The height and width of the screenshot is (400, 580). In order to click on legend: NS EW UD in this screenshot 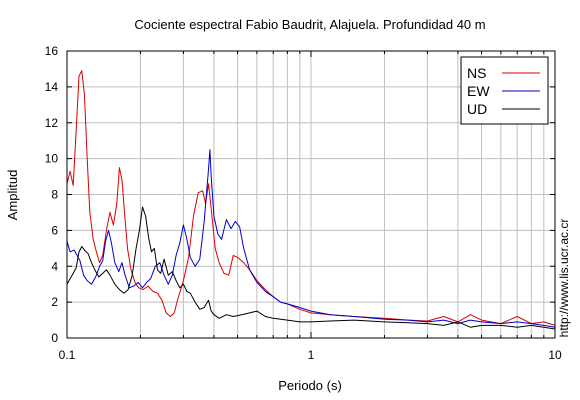, I will do `click(504, 90)`.